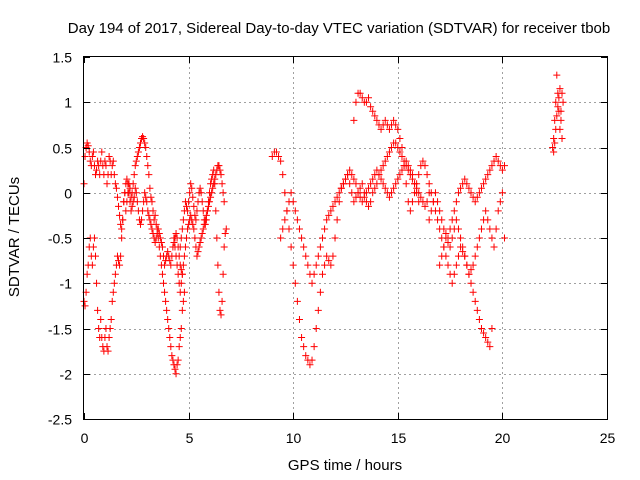 The width and height of the screenshot is (640, 480). What do you see at coordinates (14, 237) in the screenshot?
I see `y-axis-label: SDTVAR / TECUs` at bounding box center [14, 237].